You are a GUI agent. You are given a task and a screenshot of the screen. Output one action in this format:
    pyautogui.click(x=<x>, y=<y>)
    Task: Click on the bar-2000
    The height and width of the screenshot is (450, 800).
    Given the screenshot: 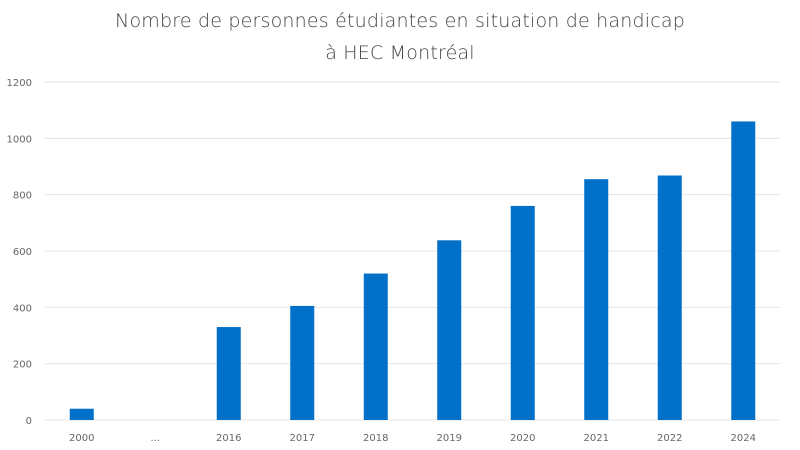 What is the action you would take?
    pyautogui.click(x=81, y=414)
    